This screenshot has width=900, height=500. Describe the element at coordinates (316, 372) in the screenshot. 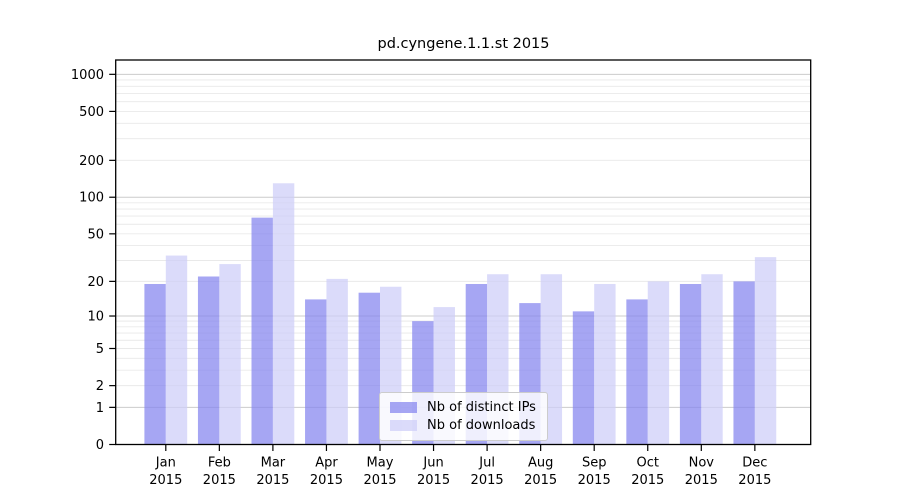

I see `bar-apr-distinct-ips` at that location.